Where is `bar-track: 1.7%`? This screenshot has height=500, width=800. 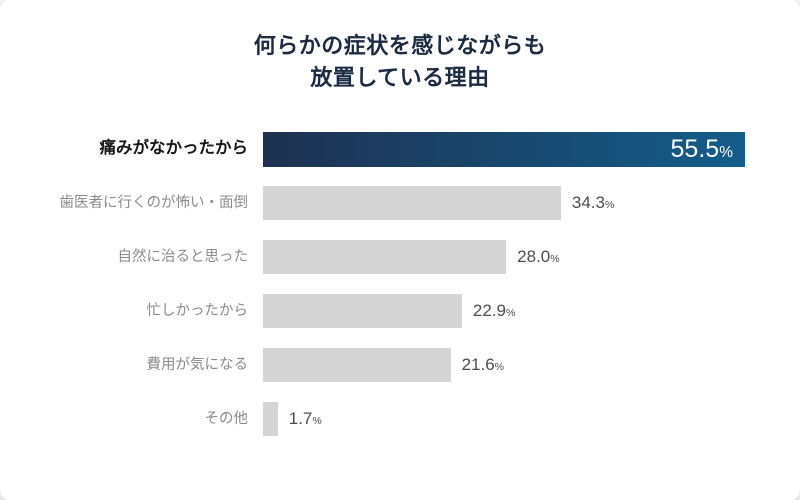
bar-track: 1.7% is located at coordinates (504, 419).